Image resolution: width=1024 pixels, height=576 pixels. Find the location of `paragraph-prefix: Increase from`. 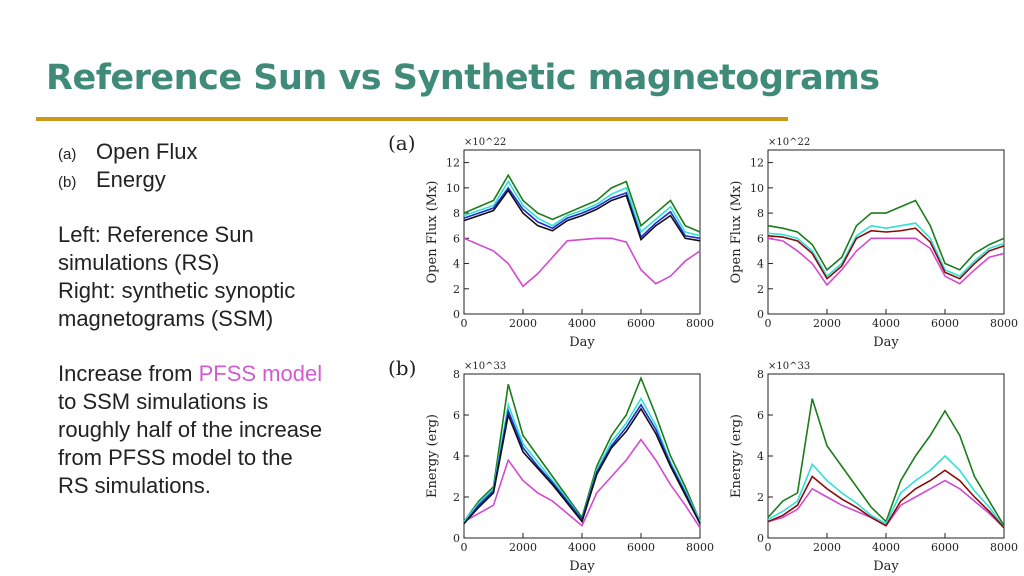

paragraph-prefix: Increase from is located at coordinates (128, 373).